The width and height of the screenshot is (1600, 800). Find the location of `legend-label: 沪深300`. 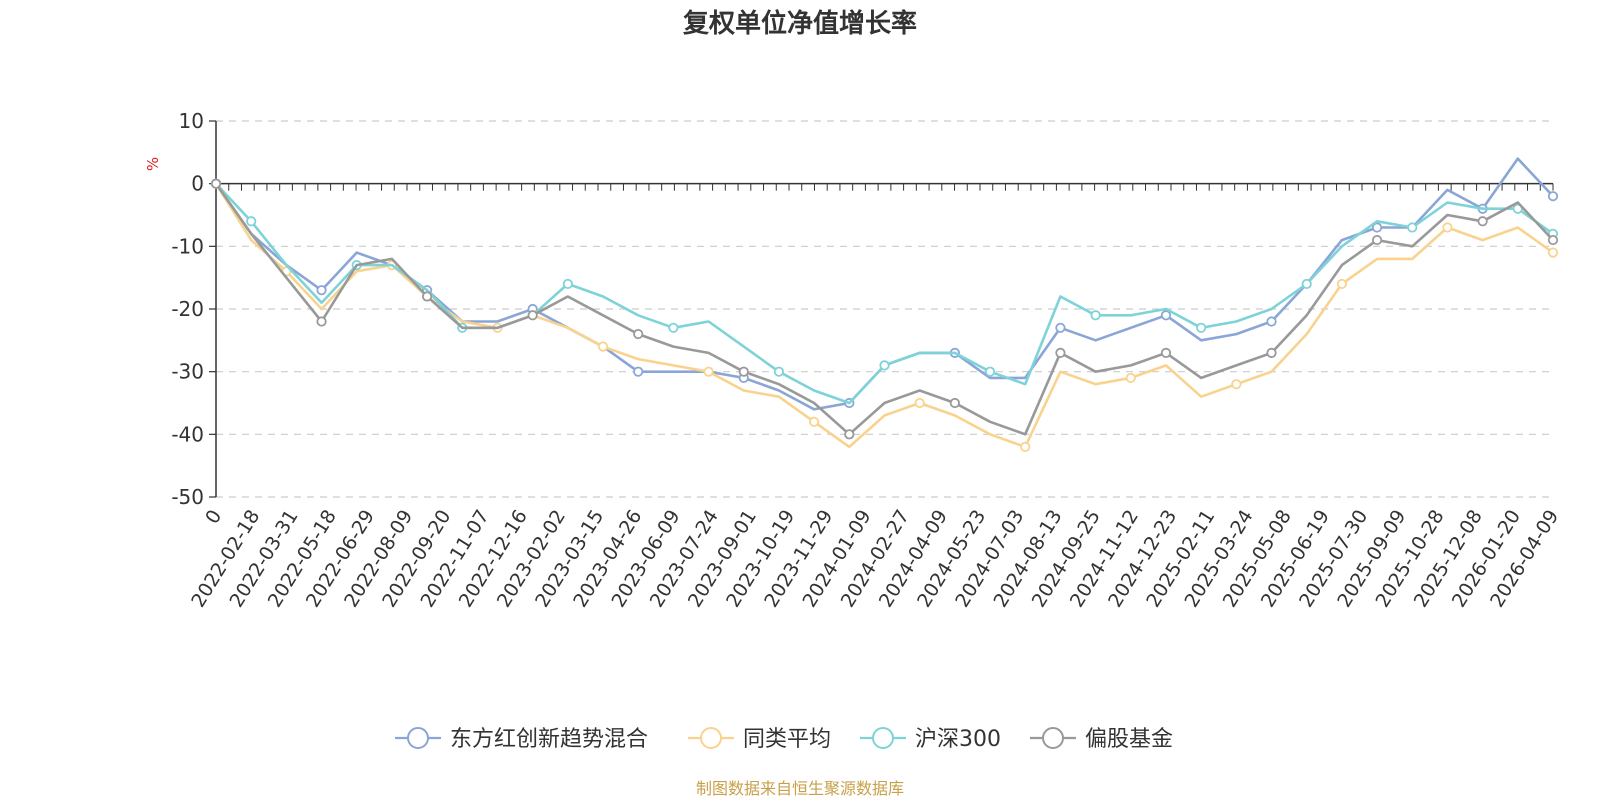

legend-label: 沪深300 is located at coordinates (958, 739).